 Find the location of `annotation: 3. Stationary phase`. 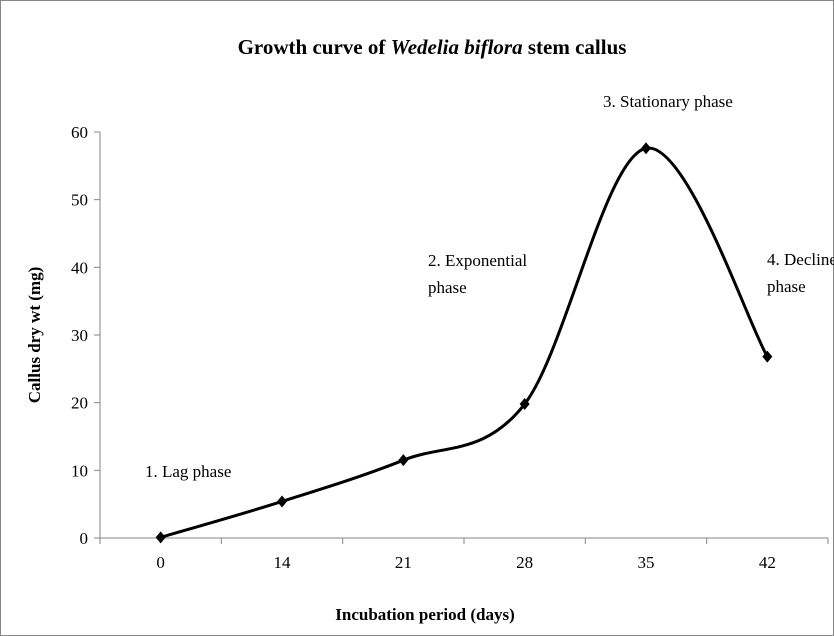

annotation: 3. Stationary phase is located at coordinates (668, 101).